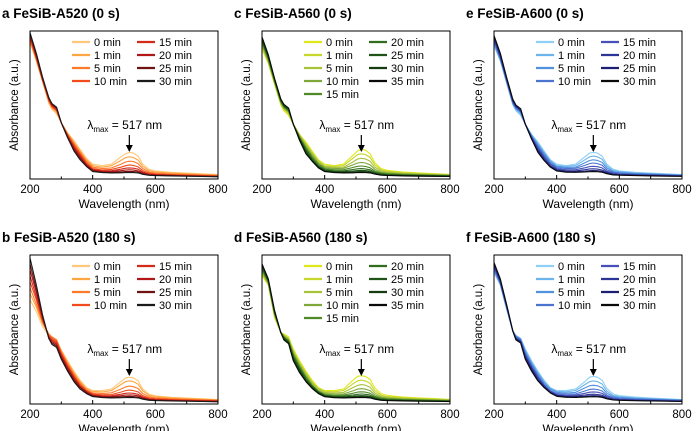  I want to click on legend-item: 35 min, so click(396, 306).